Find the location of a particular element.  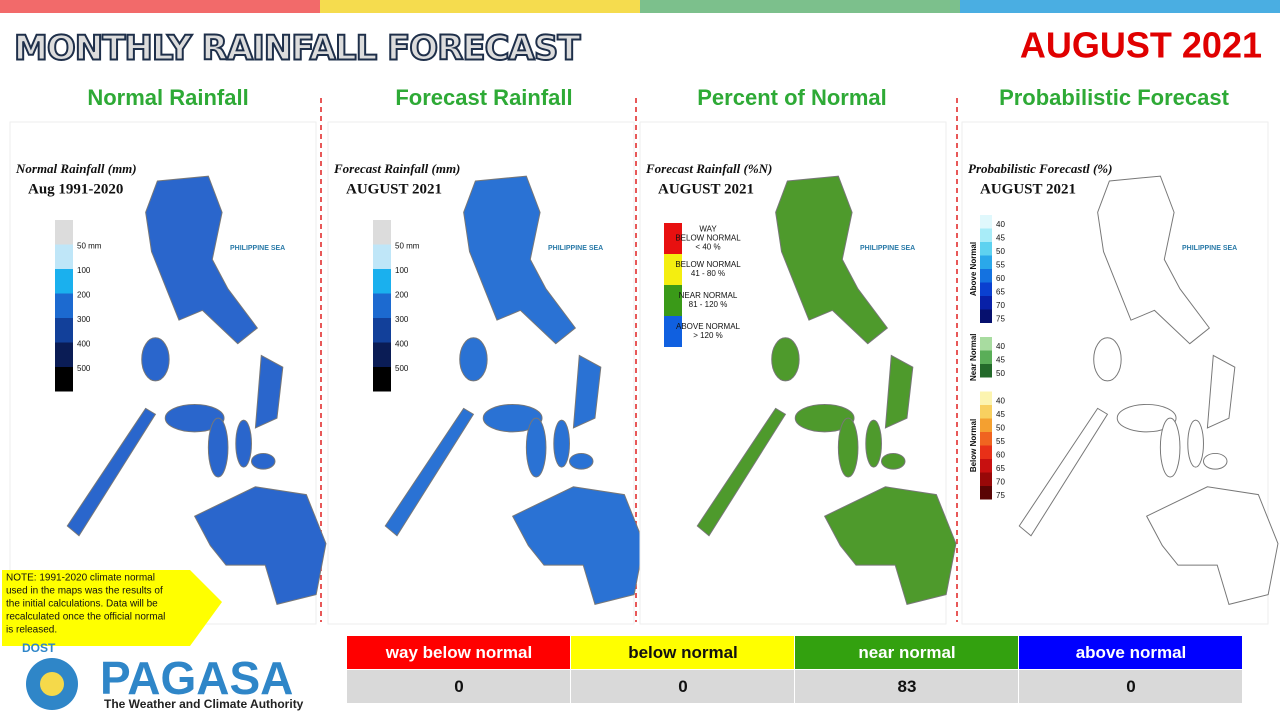

logo-emblem is located at coordinates (52, 684).